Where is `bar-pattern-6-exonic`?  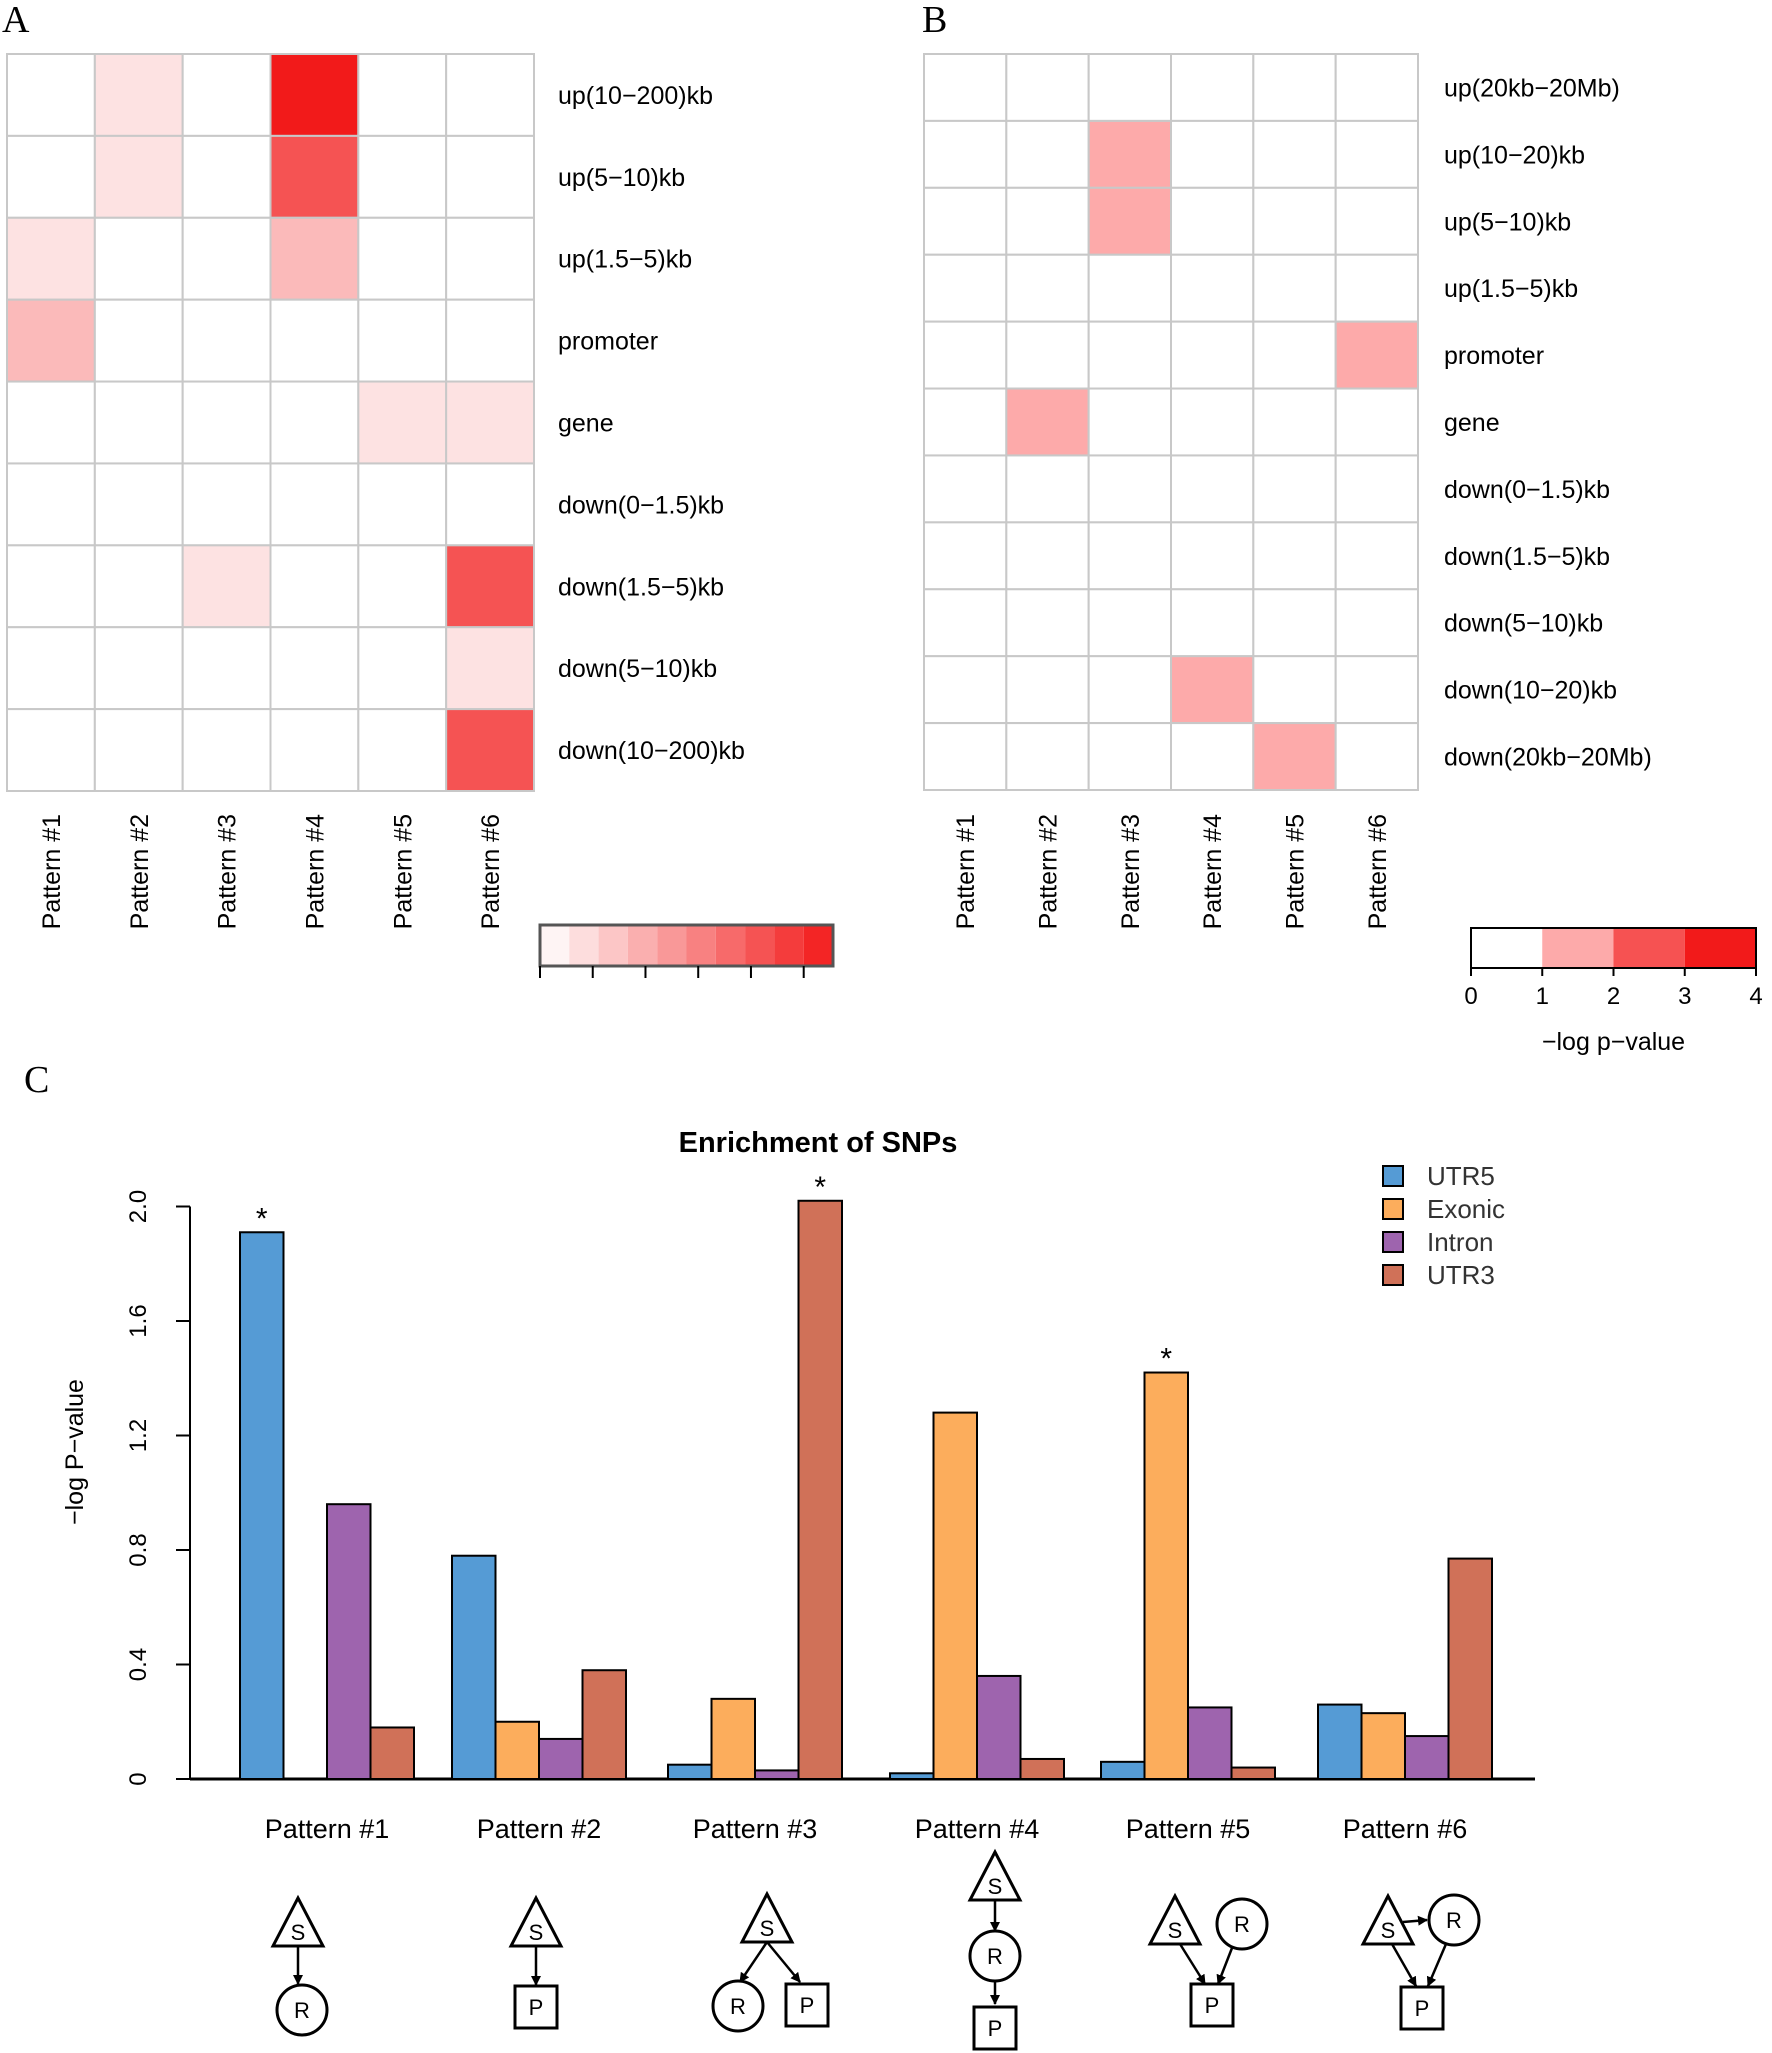 bar-pattern-6-exonic is located at coordinates (1383, 1746).